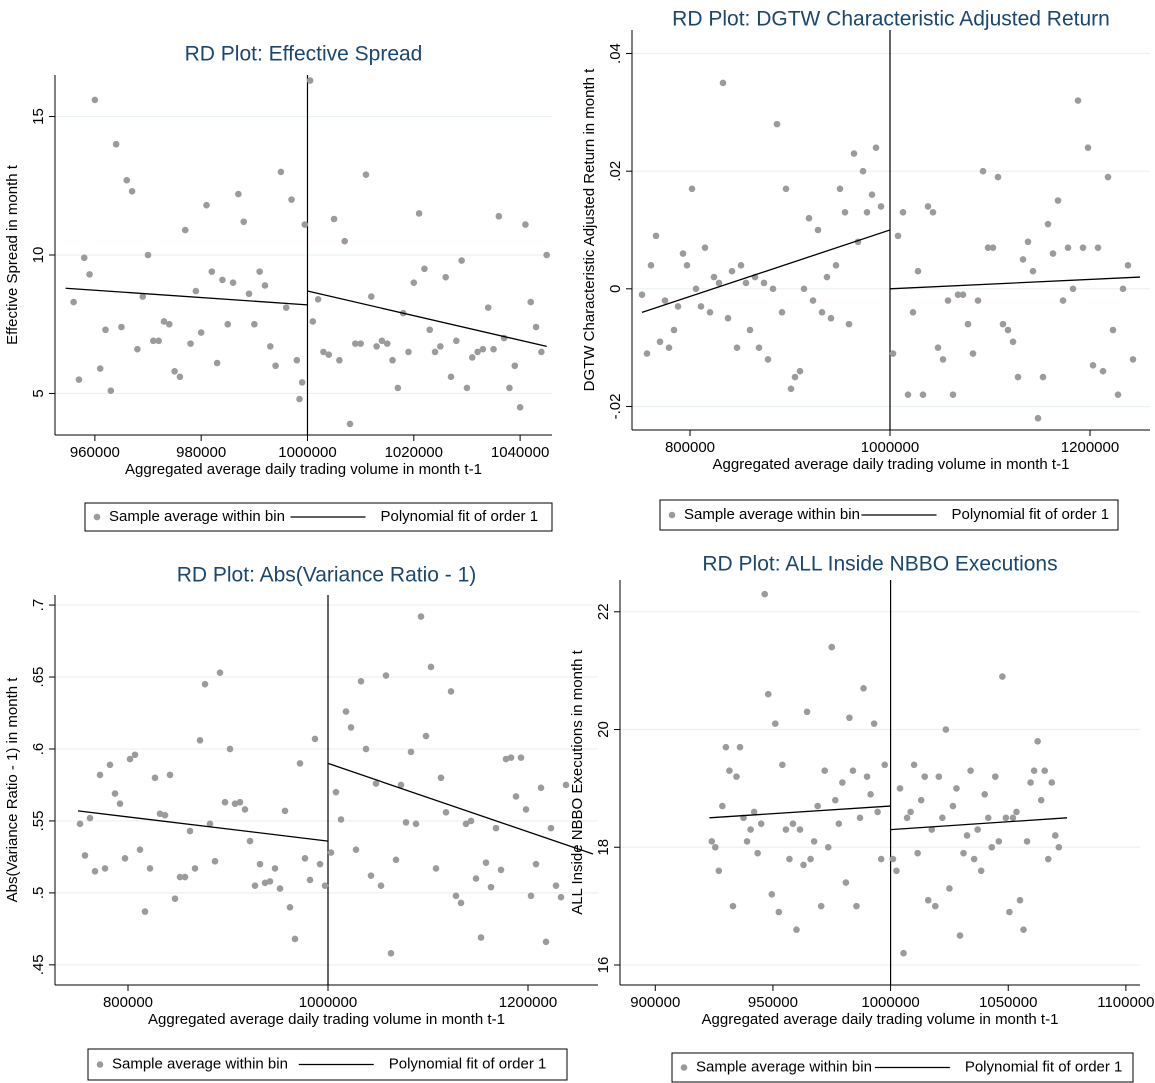  Describe the element at coordinates (38, 893) in the screenshot. I see `y-tick-label: .5` at that location.